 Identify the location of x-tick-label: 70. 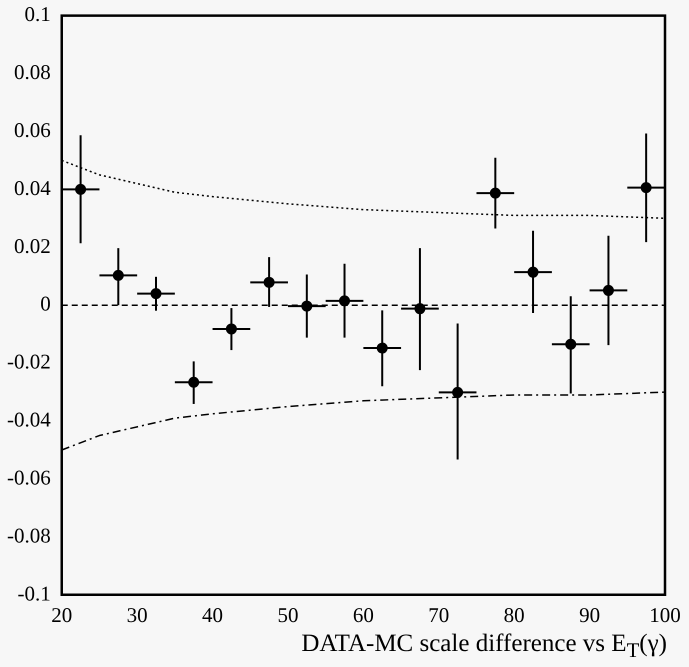
(439, 614).